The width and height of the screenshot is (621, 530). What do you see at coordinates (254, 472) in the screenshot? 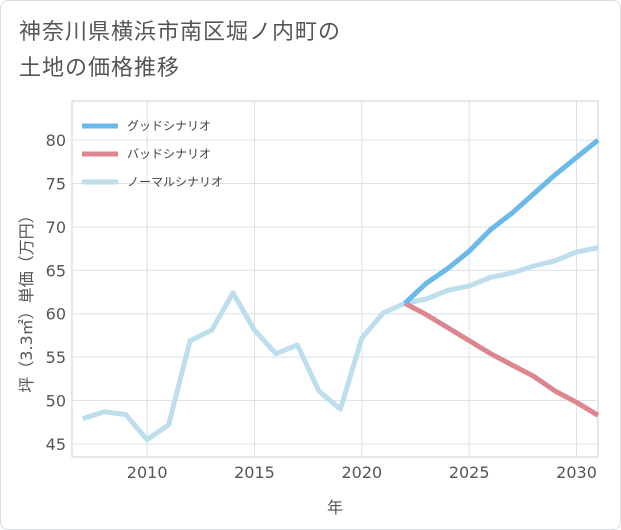
I see `x-tick-2015: 2015` at bounding box center [254, 472].